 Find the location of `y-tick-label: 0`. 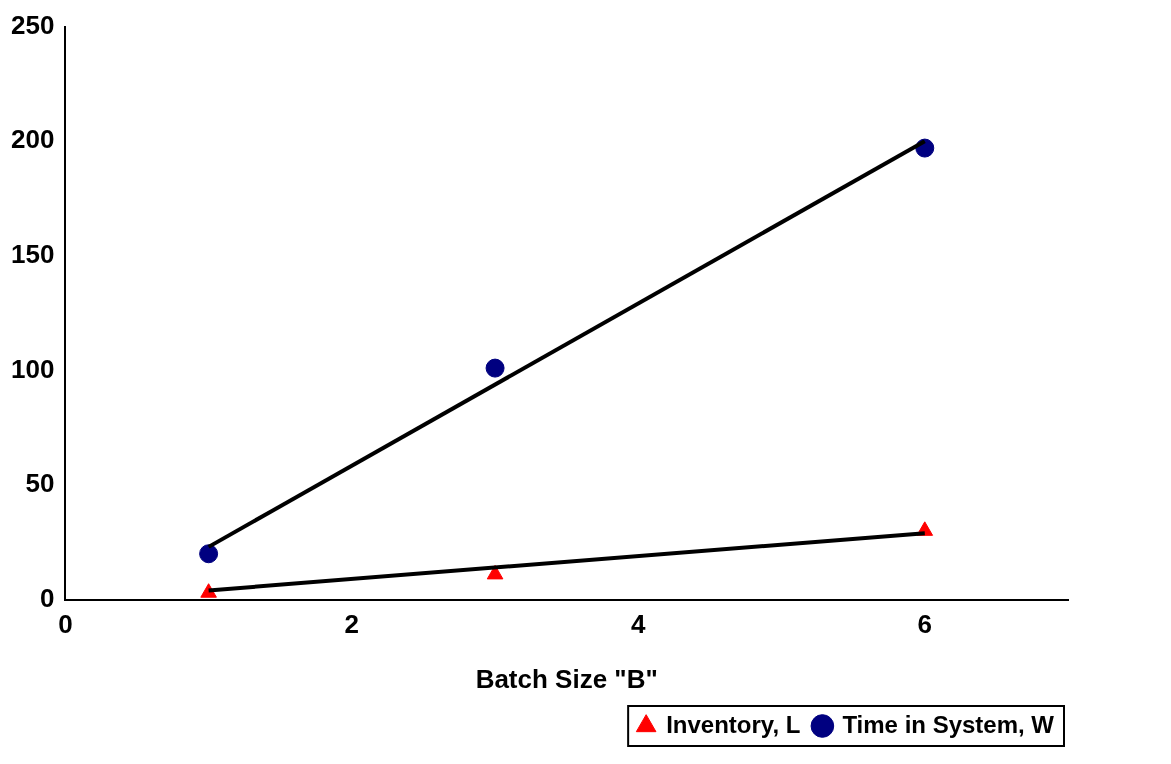

y-tick-label: 0 is located at coordinates (47, 597).